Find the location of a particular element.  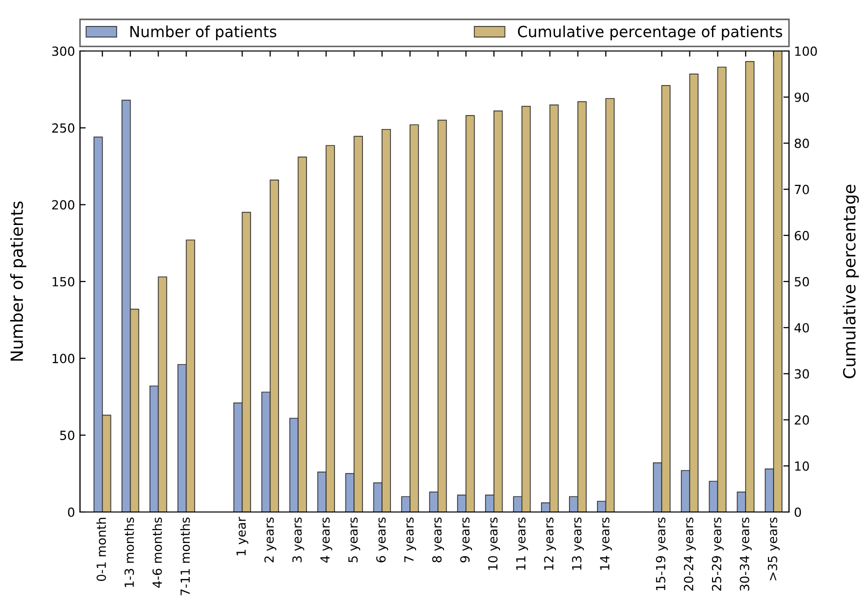

x-tick-label: 20-24 years is located at coordinates (690, 554).